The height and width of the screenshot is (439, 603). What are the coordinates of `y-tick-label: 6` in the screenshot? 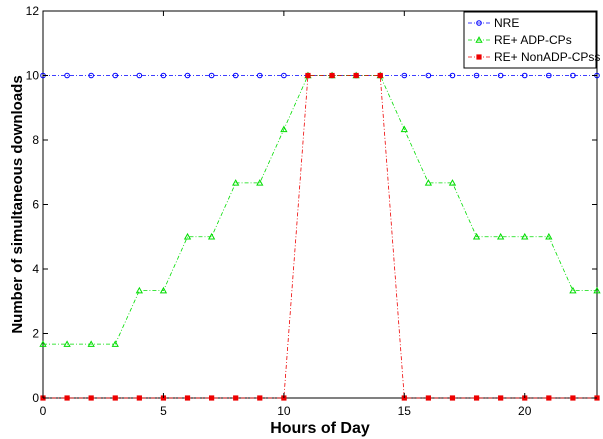 It's located at (35, 205).